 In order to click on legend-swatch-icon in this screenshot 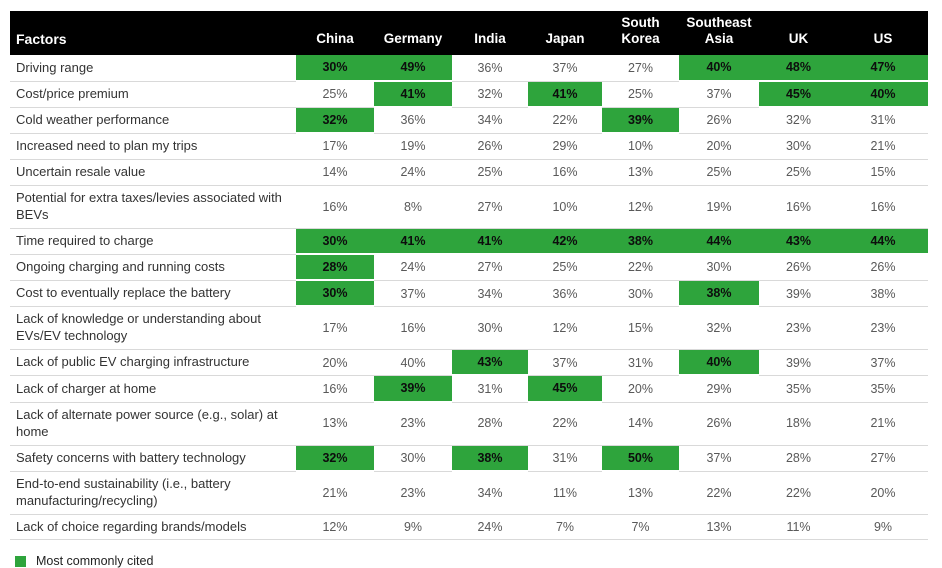, I will do `click(20, 561)`.